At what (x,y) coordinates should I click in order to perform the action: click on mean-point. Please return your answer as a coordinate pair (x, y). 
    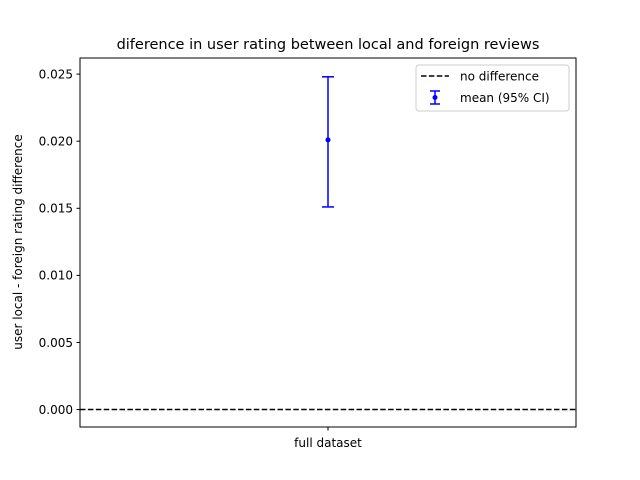
    Looking at the image, I should click on (328, 140).